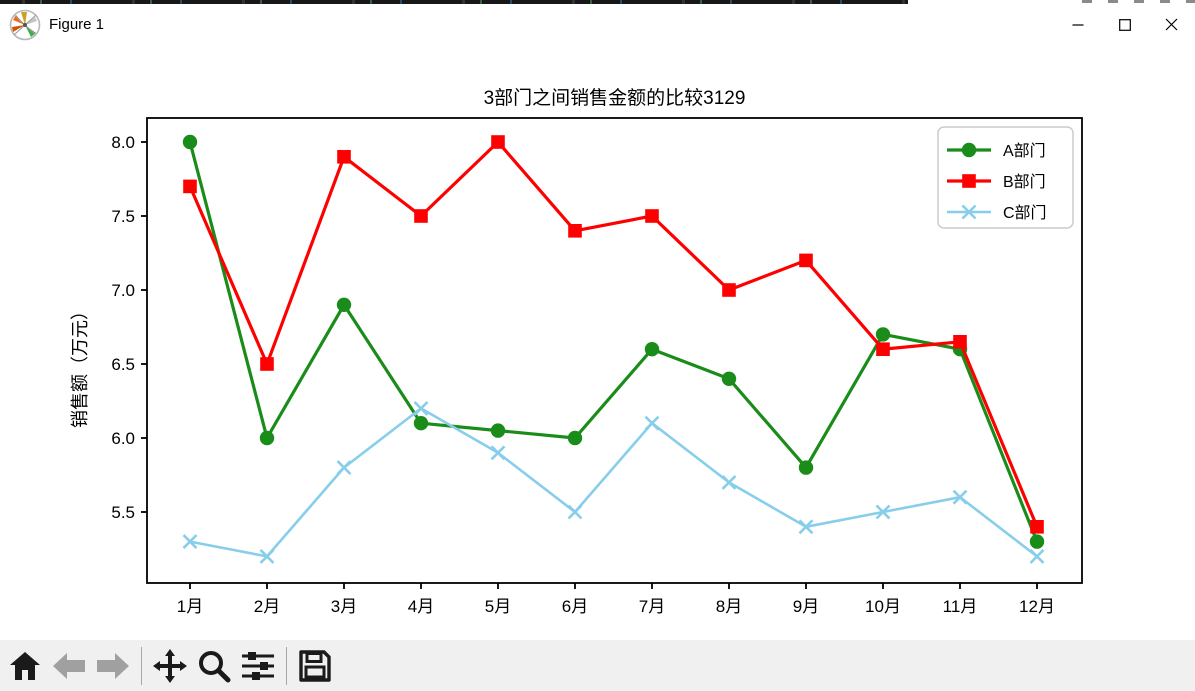 This screenshot has height=691, width=1195. I want to click on close-icon, so click(1171, 24).